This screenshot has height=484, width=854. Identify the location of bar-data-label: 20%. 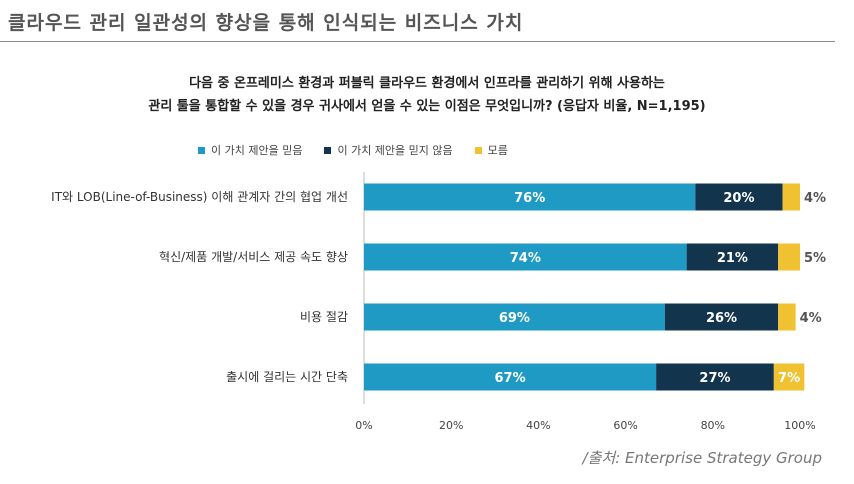
(738, 198).